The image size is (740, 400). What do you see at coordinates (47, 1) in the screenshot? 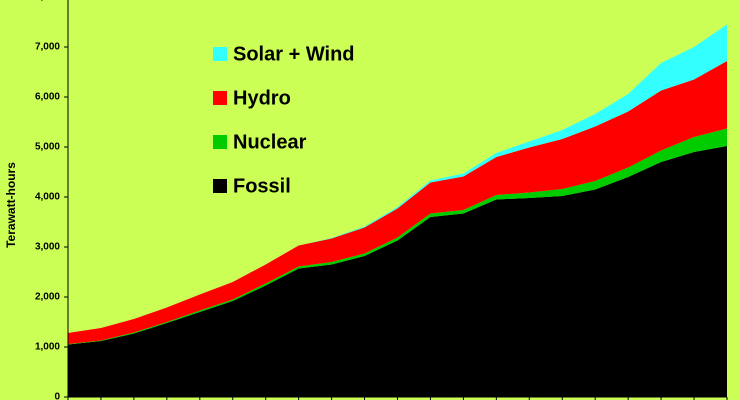
I see `y-tick-label: 8,000` at bounding box center [47, 1].